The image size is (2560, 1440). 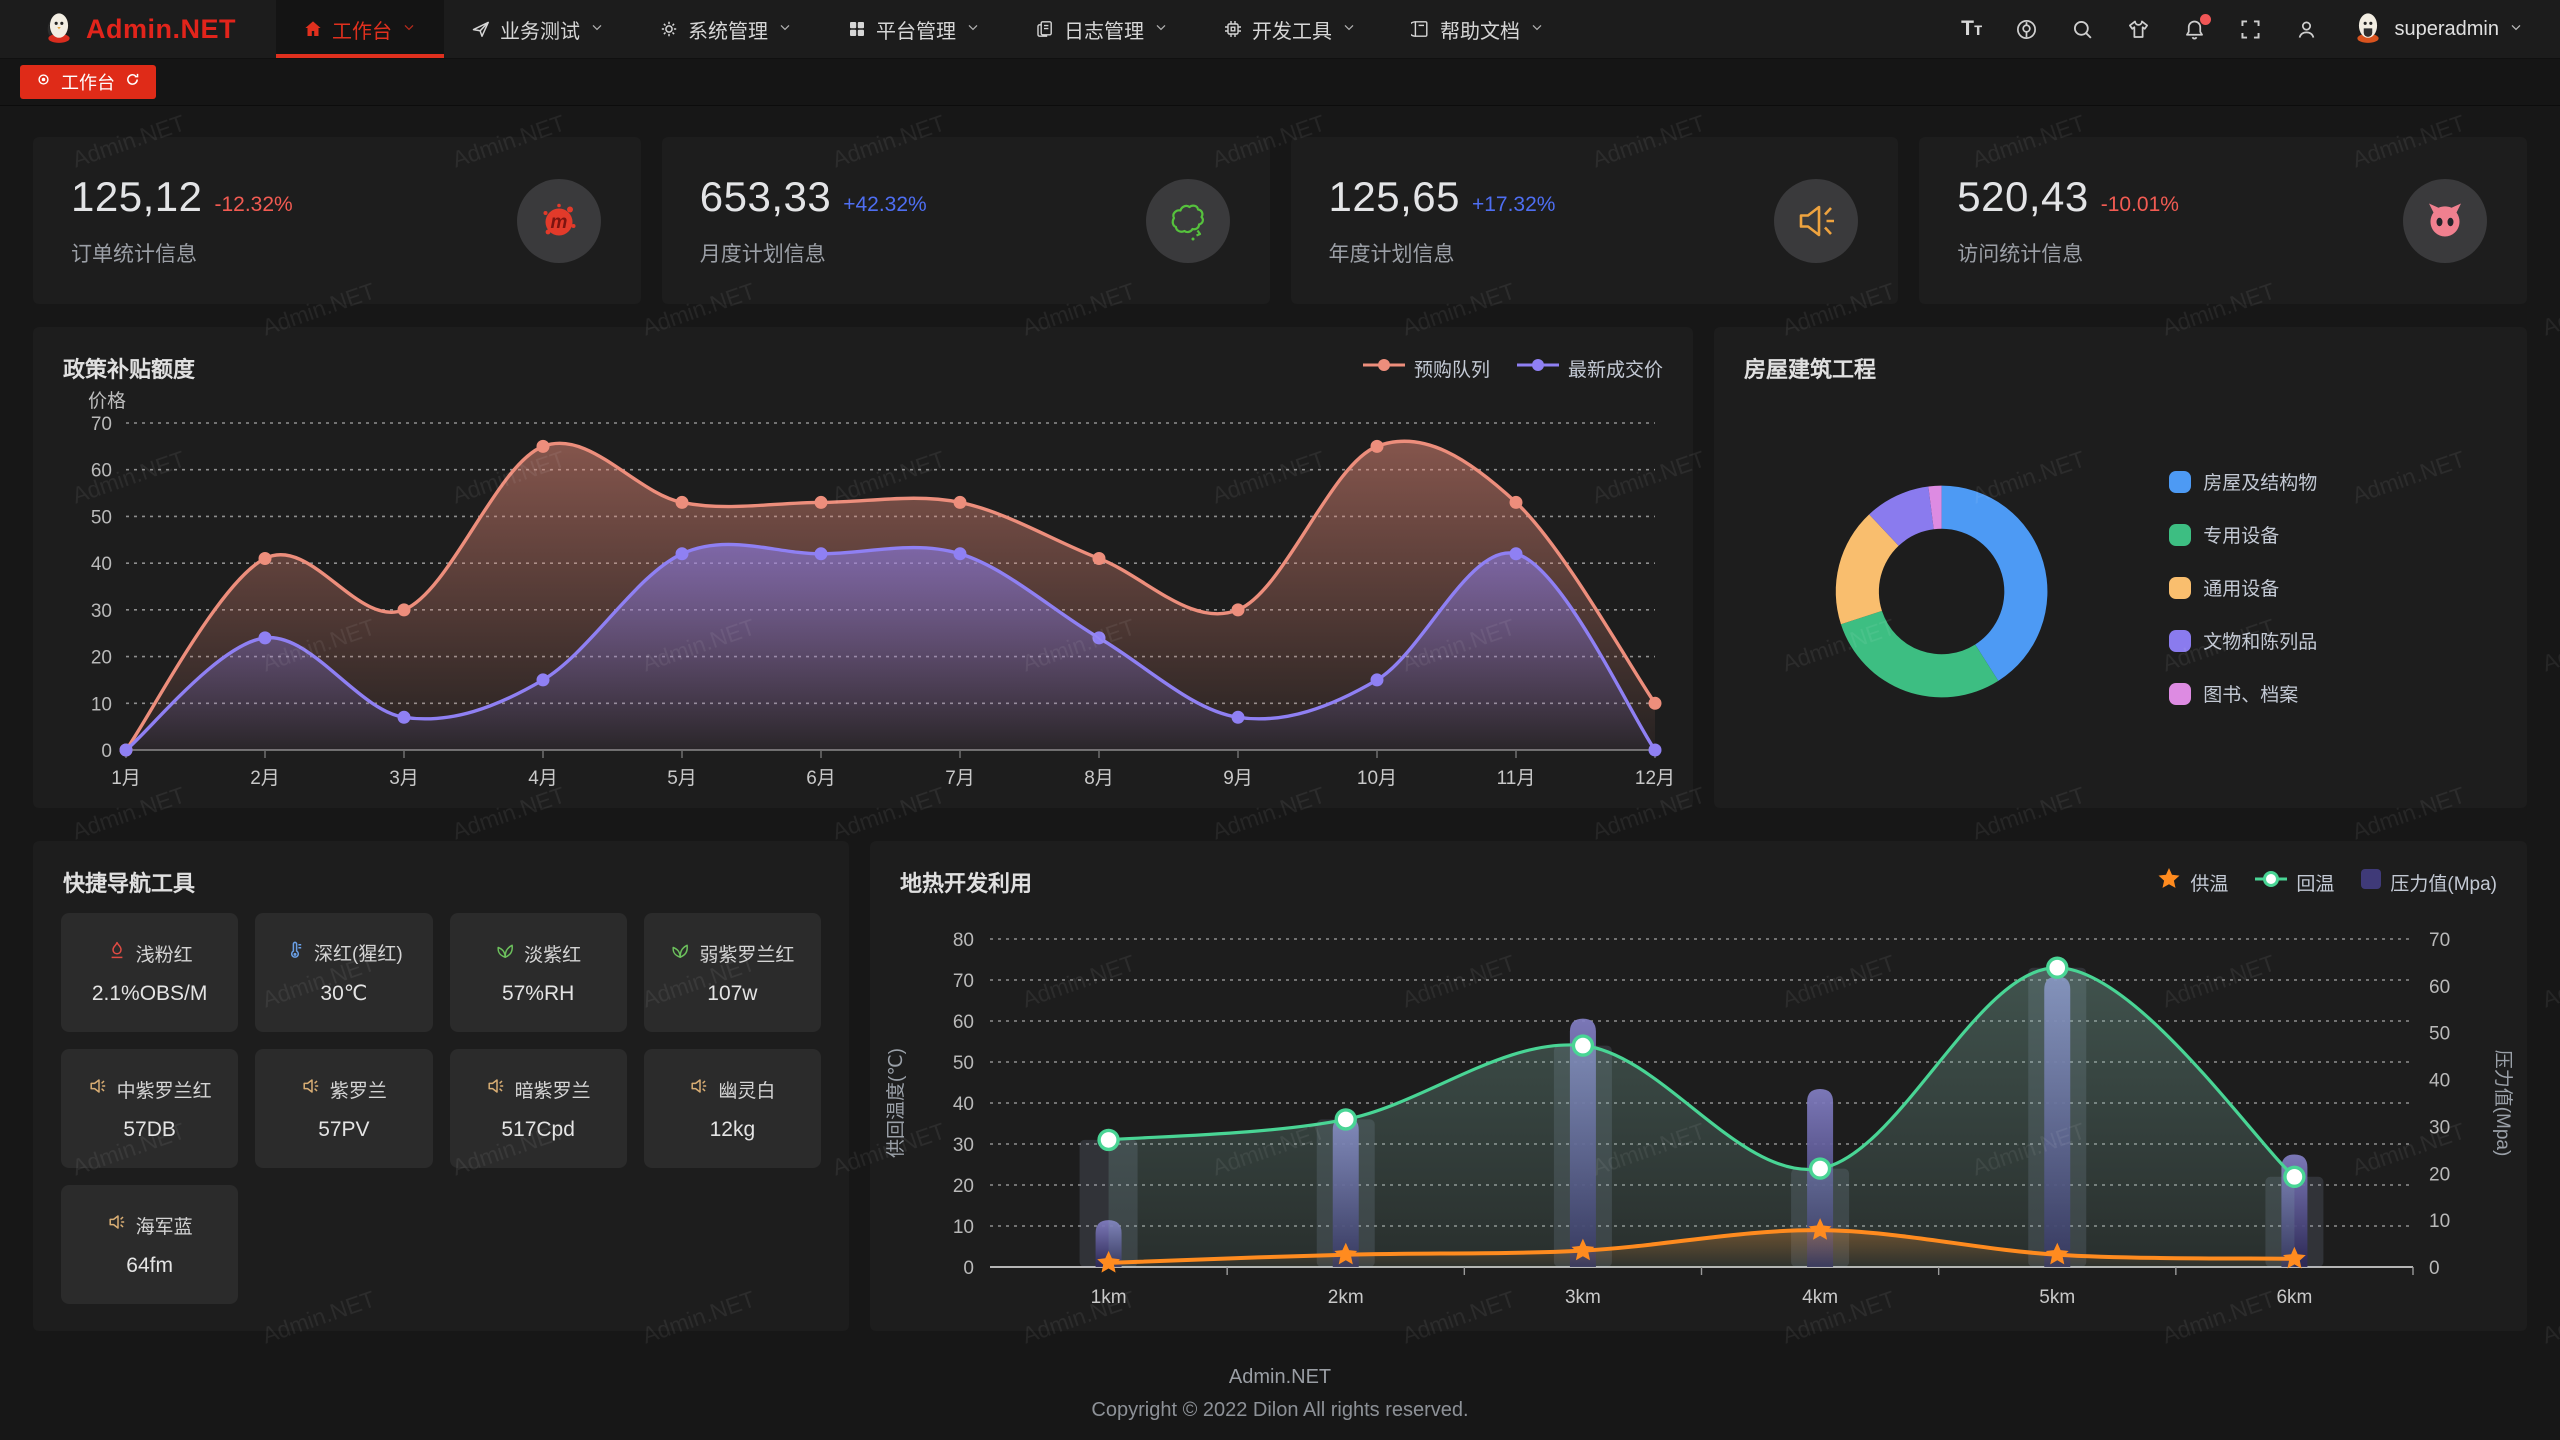 I want to click on tab-workbench: 工作台, so click(x=88, y=82).